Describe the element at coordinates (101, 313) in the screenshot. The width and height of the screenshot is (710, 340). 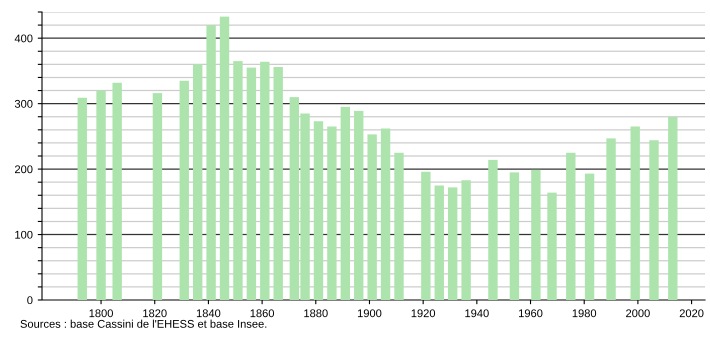
I see `x-tick-label: 1800` at that location.